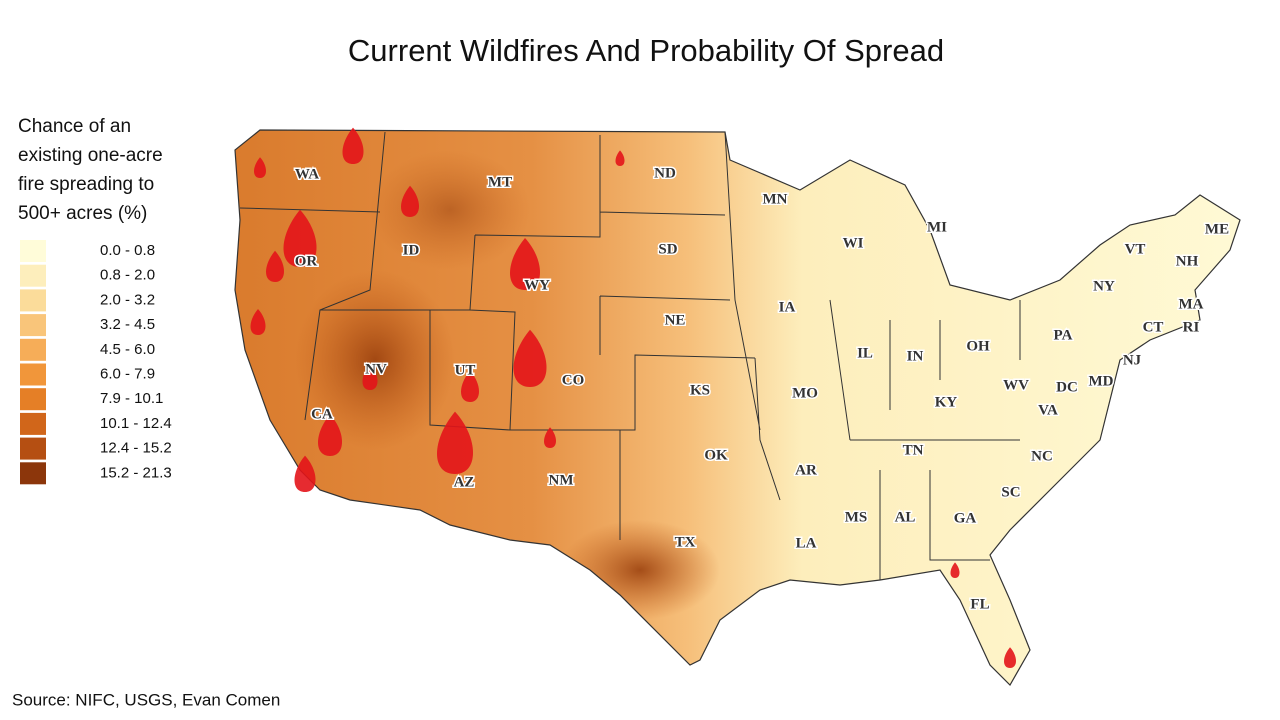  What do you see at coordinates (806, 543) in the screenshot?
I see `state-label: LA` at bounding box center [806, 543].